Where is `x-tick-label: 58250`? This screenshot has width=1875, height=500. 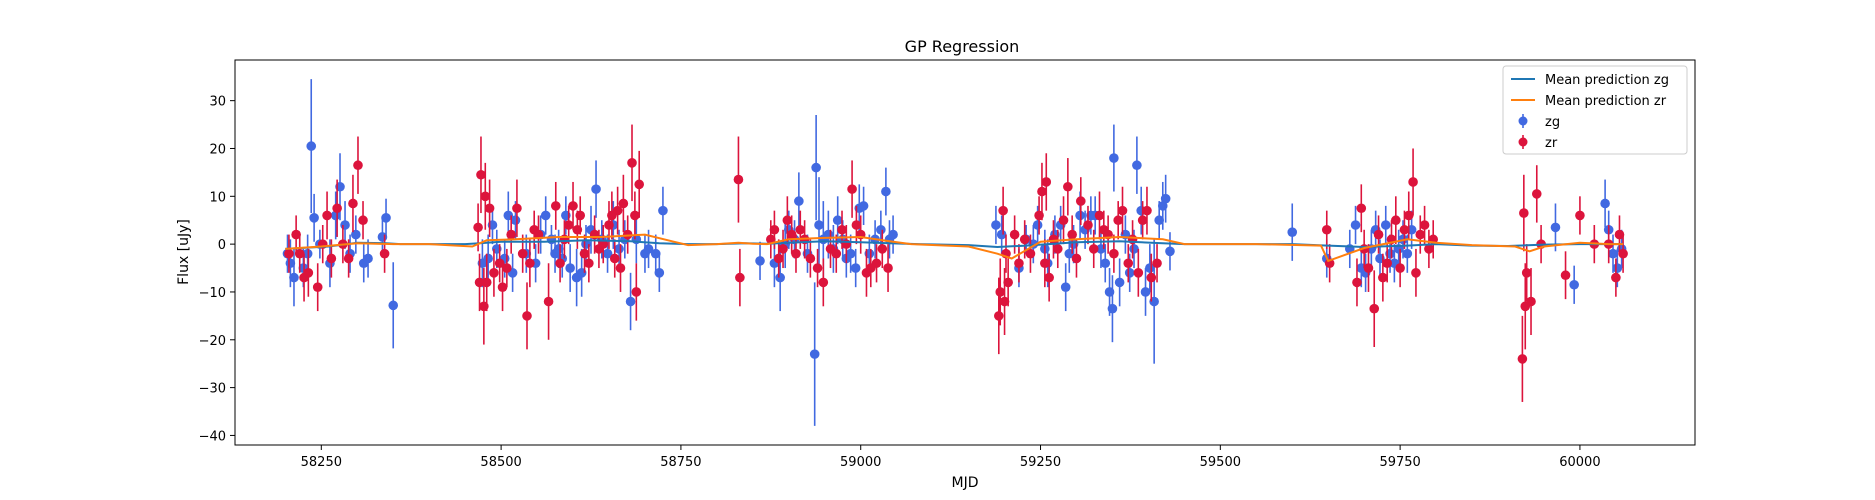 x-tick-label: 58250 is located at coordinates (321, 462).